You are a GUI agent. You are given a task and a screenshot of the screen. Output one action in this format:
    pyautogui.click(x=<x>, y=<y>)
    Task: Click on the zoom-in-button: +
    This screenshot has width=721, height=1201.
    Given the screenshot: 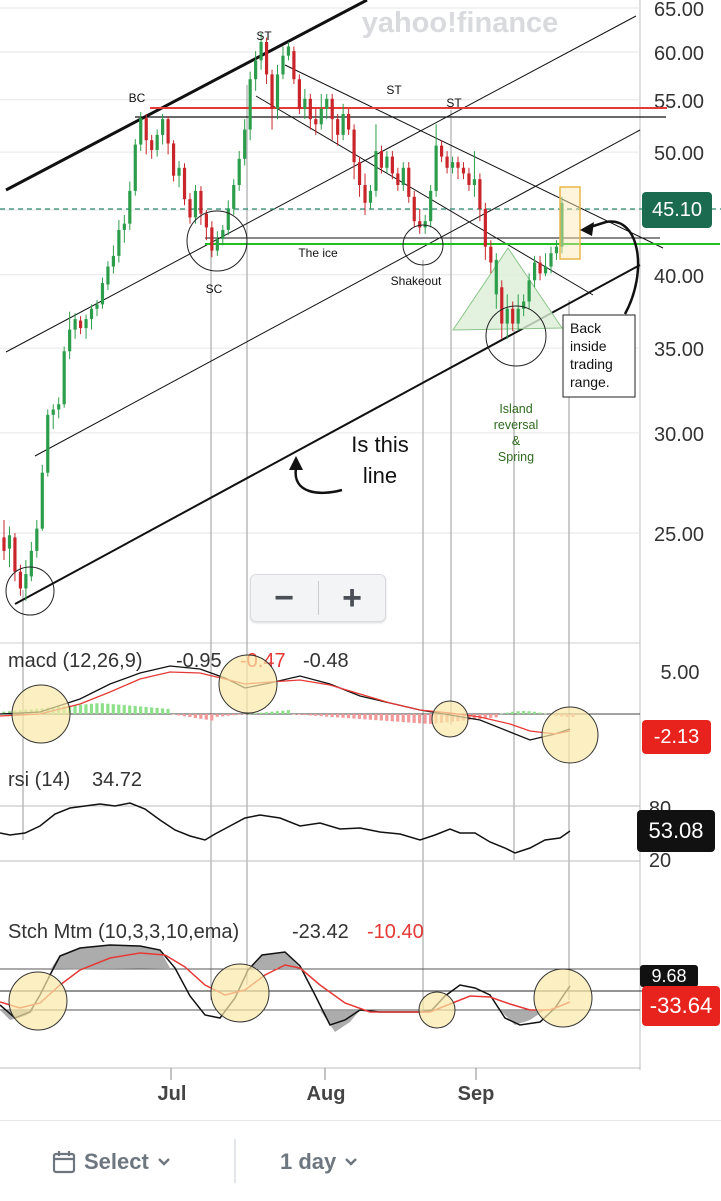 What is the action you would take?
    pyautogui.click(x=352, y=597)
    